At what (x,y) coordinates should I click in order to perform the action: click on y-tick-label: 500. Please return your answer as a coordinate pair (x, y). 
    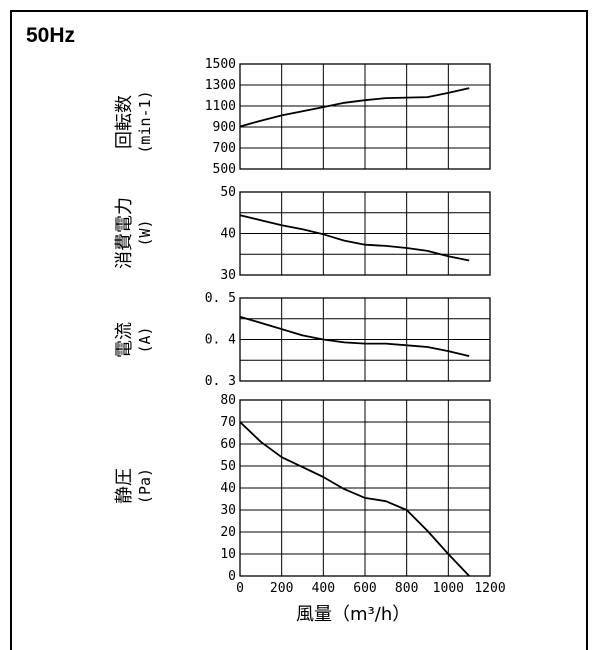
    Looking at the image, I should click on (224, 169).